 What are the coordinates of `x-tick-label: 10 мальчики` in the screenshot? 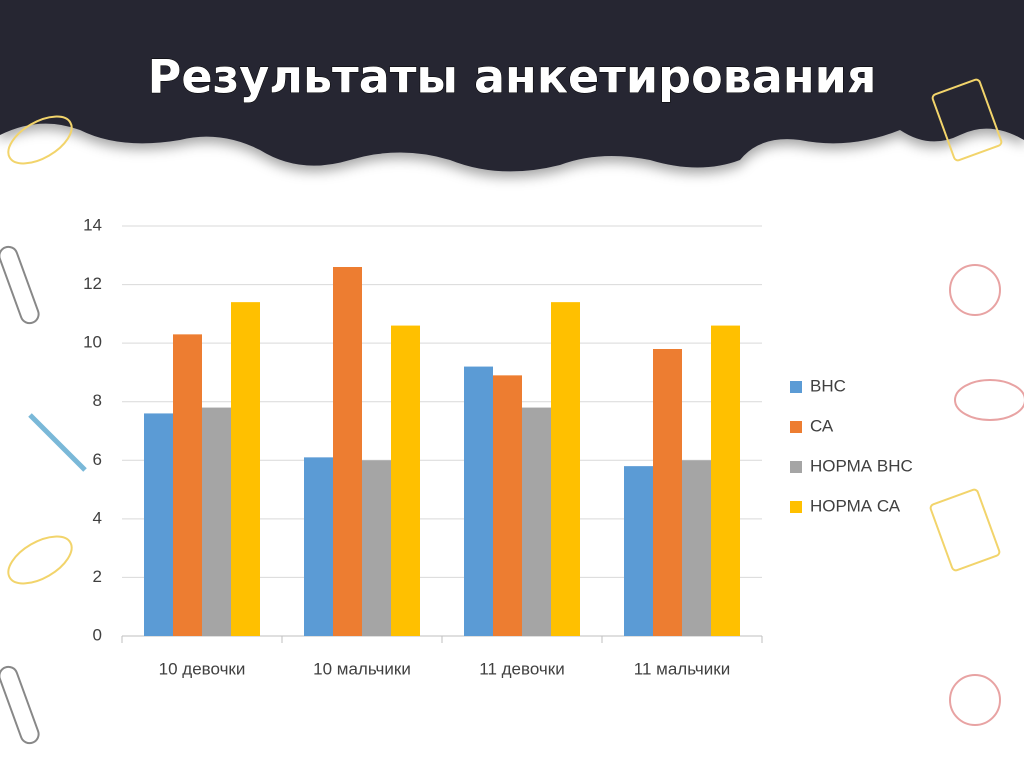 It's located at (362, 668).